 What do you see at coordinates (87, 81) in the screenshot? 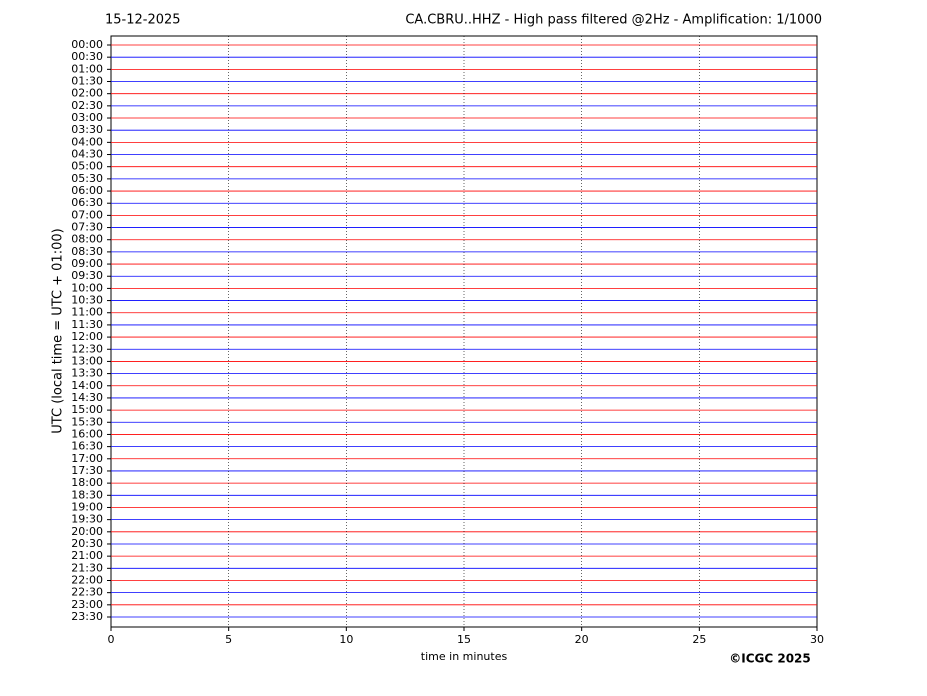
I see `y-tick-label: 01:30` at bounding box center [87, 81].